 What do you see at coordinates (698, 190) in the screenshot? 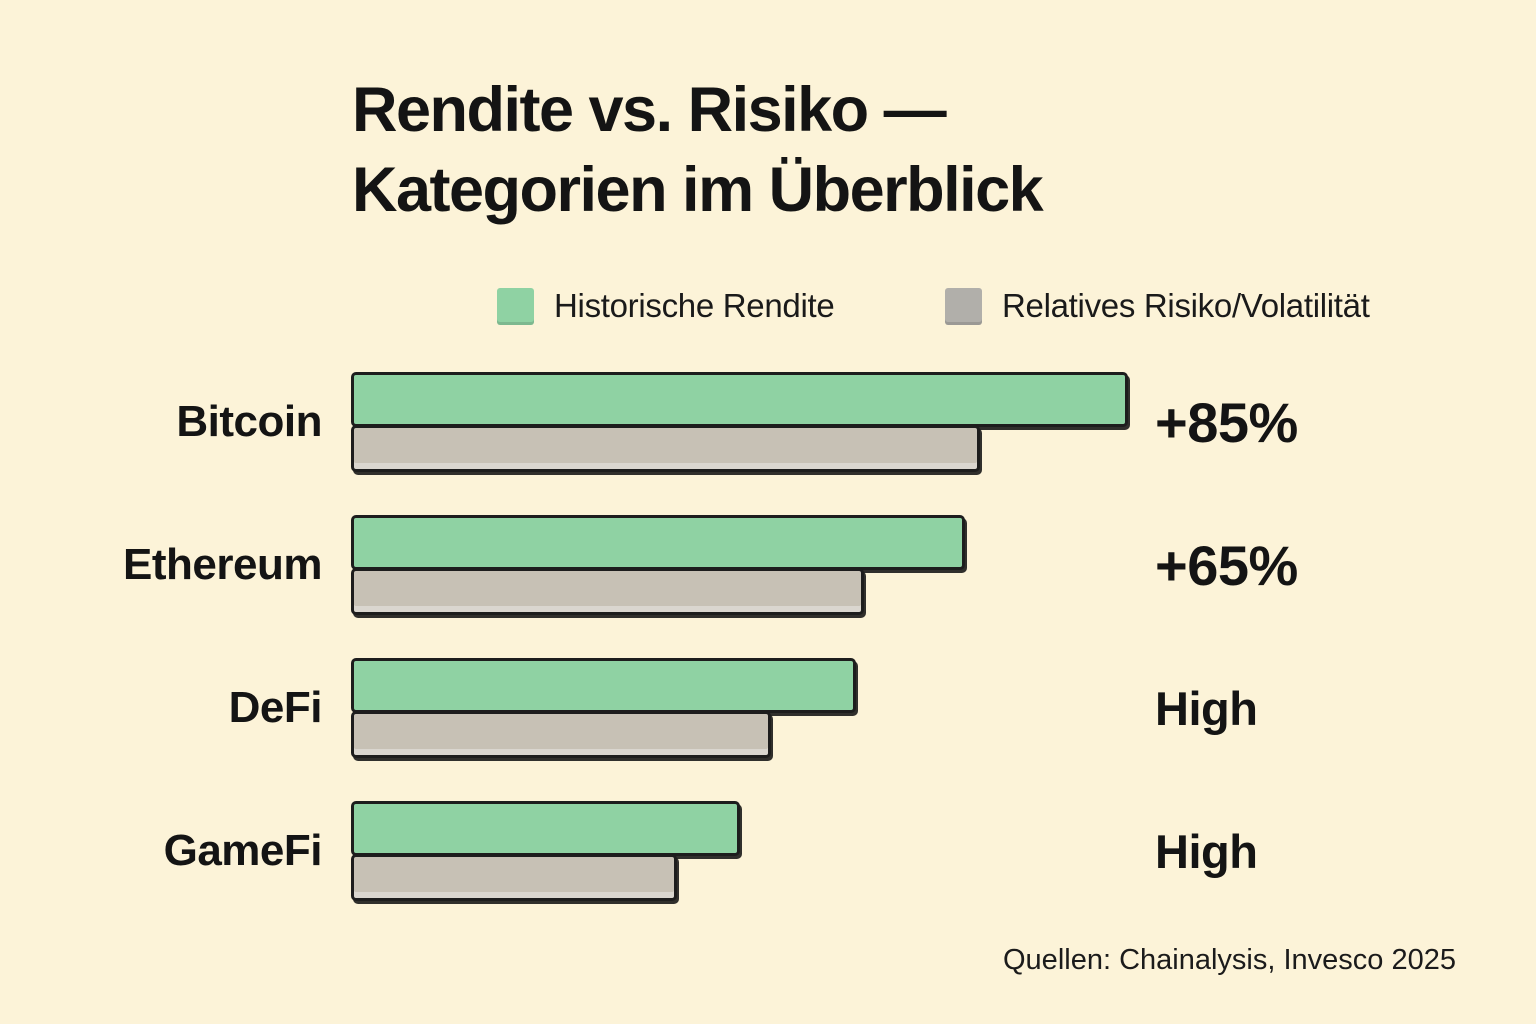
I see `title-line-2: Kategorien im Überblick` at bounding box center [698, 190].